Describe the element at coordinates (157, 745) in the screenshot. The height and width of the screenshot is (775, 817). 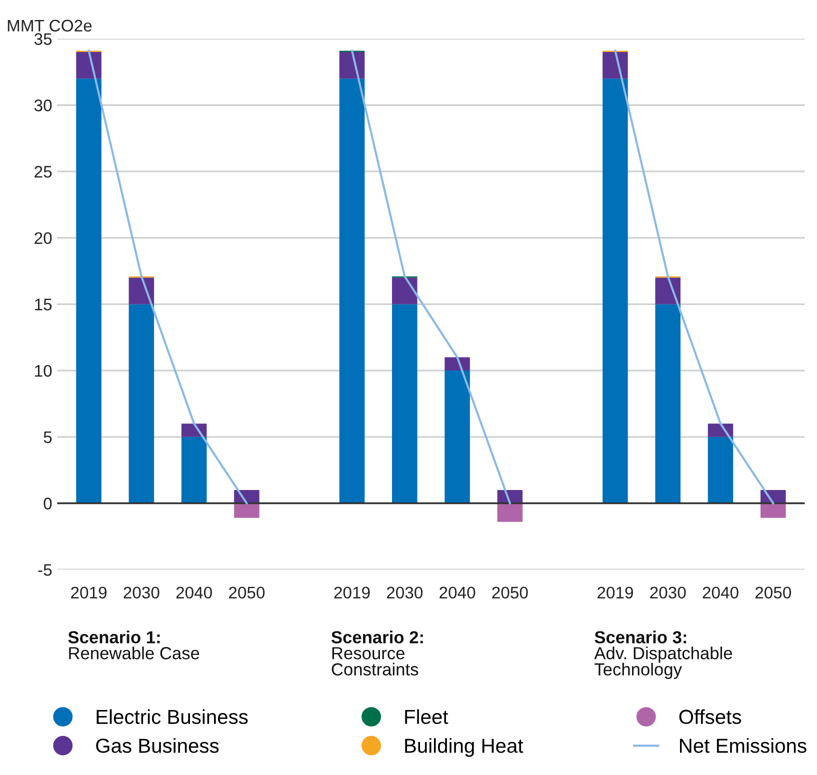
I see `legend-label: Gas Business` at that location.